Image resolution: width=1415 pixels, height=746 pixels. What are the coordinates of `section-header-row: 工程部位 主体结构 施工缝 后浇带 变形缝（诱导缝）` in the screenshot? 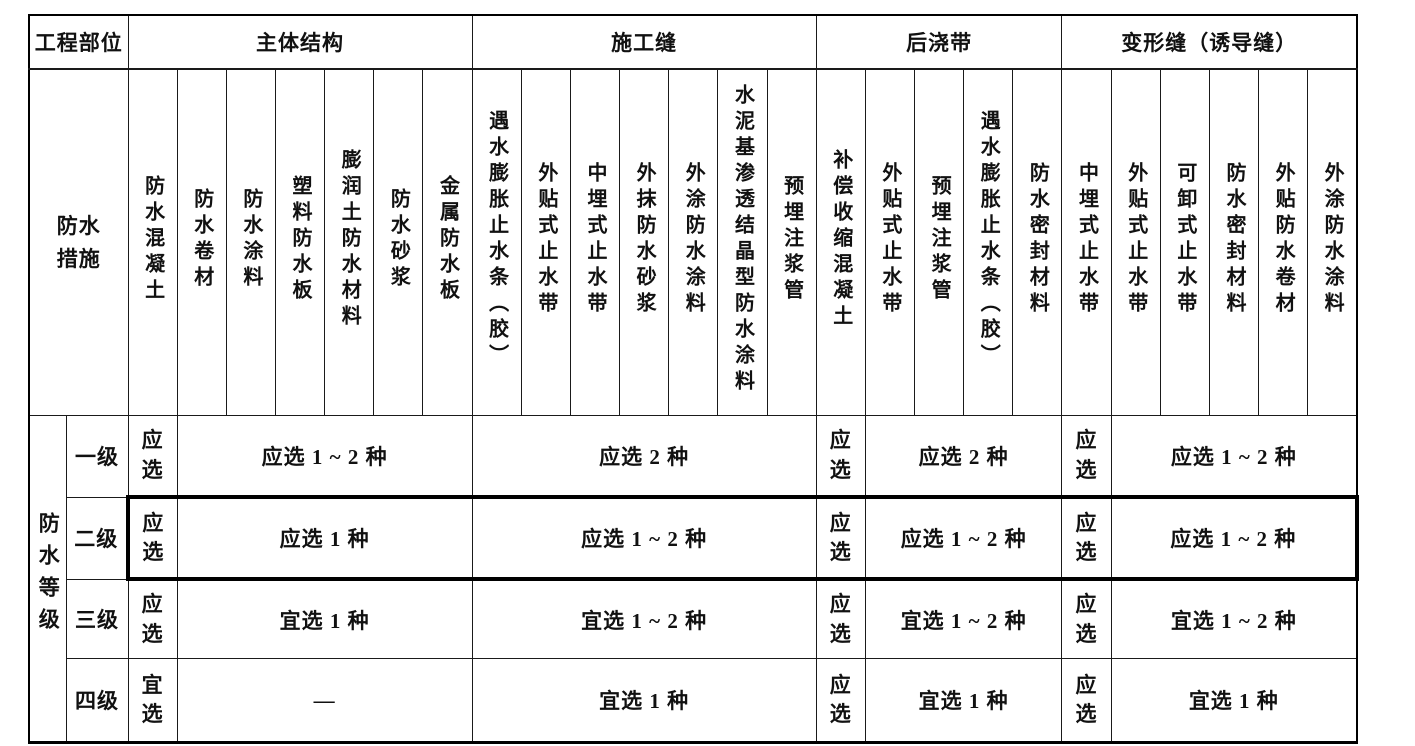 It's located at (693, 42).